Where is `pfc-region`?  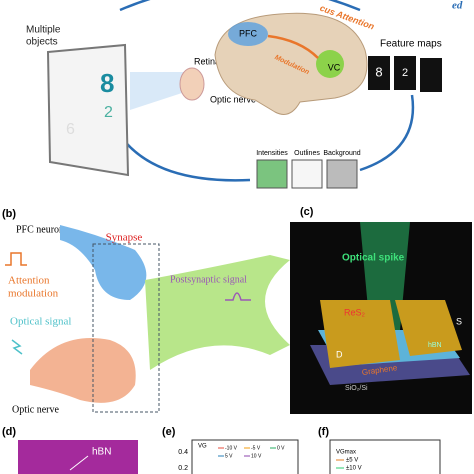
pfc-region is located at coordinates (248, 34).